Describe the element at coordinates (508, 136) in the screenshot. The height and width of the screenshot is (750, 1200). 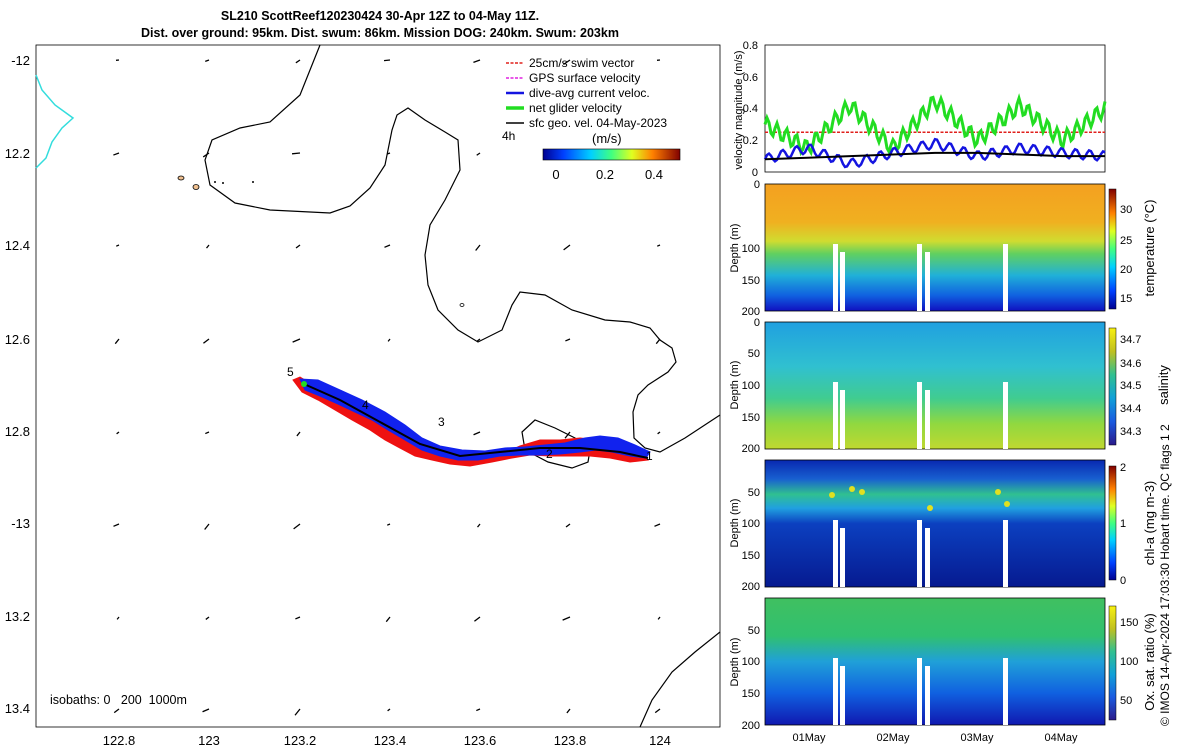
I see `time-tag: 4h` at that location.